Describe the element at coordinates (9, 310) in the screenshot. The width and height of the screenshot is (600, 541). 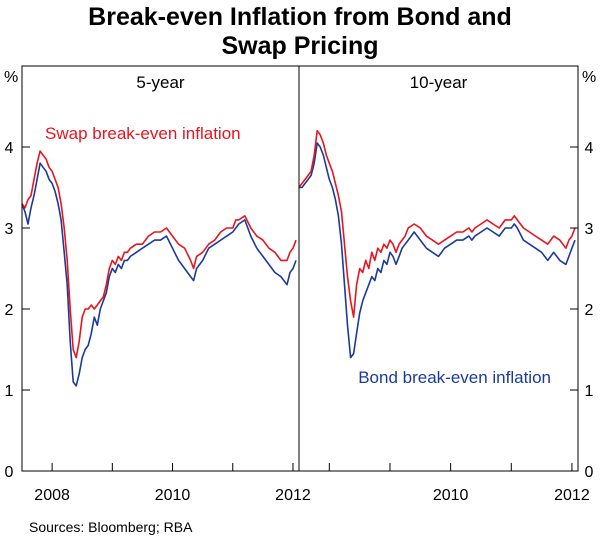
I see `y-tick-label-left: 2` at that location.